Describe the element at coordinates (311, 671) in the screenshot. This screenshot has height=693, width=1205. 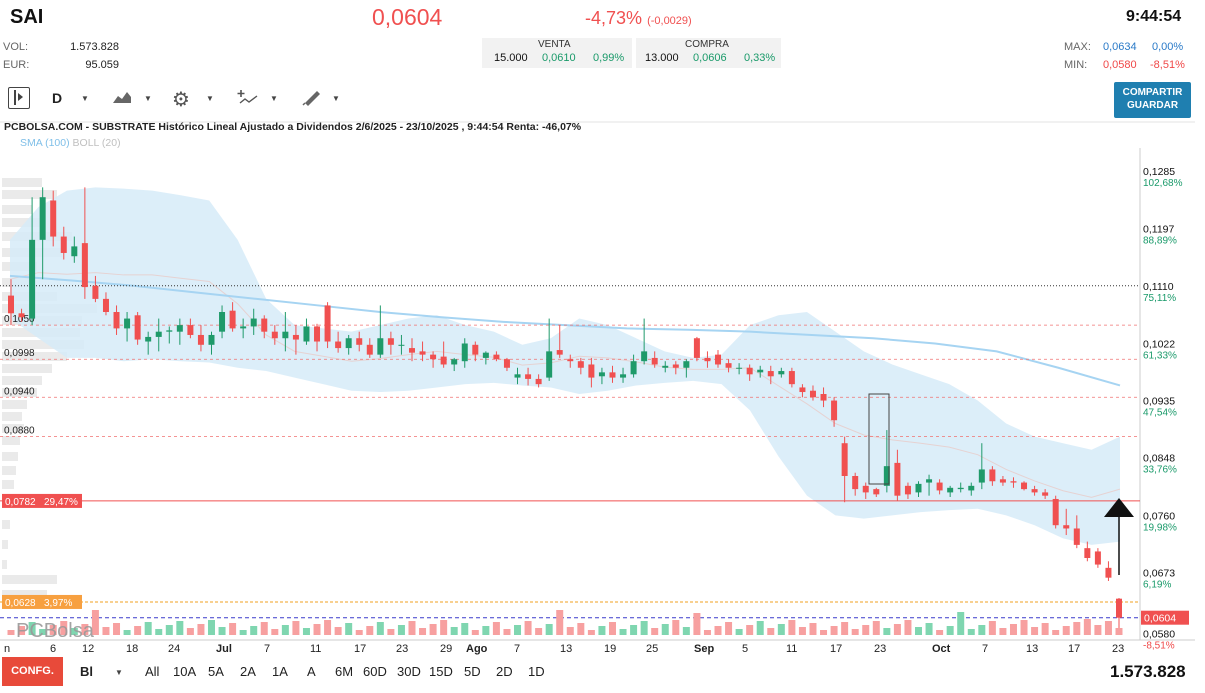
I see `period-a: A` at that location.